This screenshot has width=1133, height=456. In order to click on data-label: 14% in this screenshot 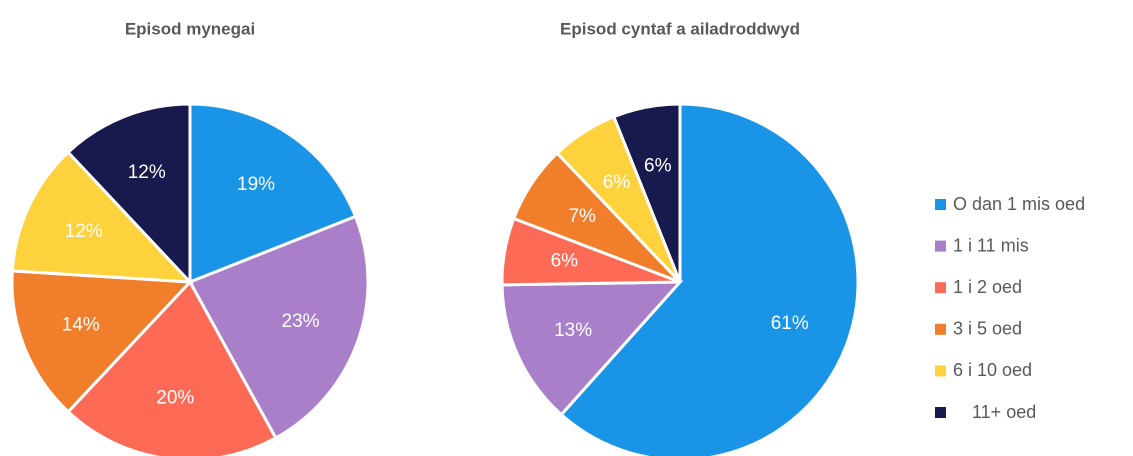, I will do `click(81, 324)`.